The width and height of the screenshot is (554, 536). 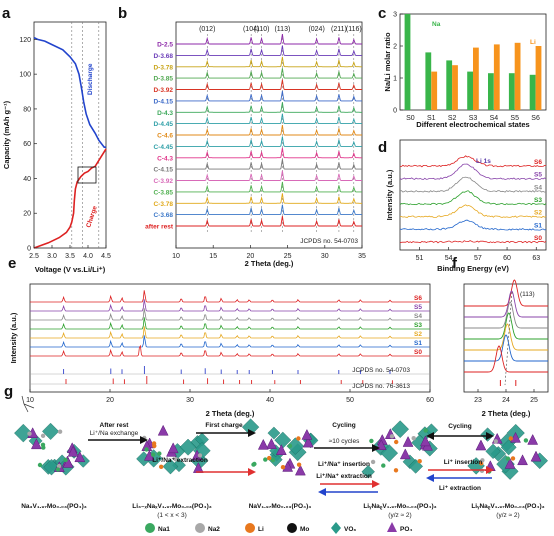 What do you see at coordinates (25, 40) in the screenshot?
I see `panel-a-ytick-label: 120` at bounding box center [25, 40].